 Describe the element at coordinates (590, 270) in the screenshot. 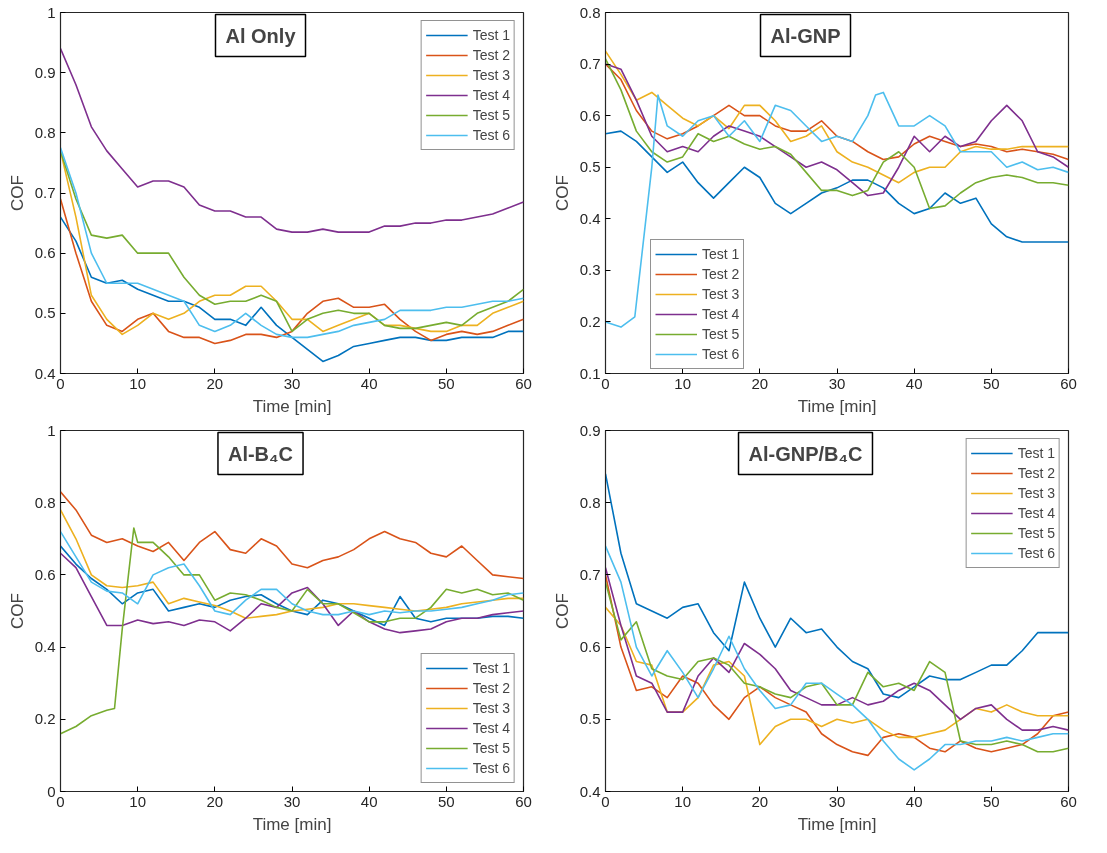

I see `y-tick-label: 0.3` at that location.